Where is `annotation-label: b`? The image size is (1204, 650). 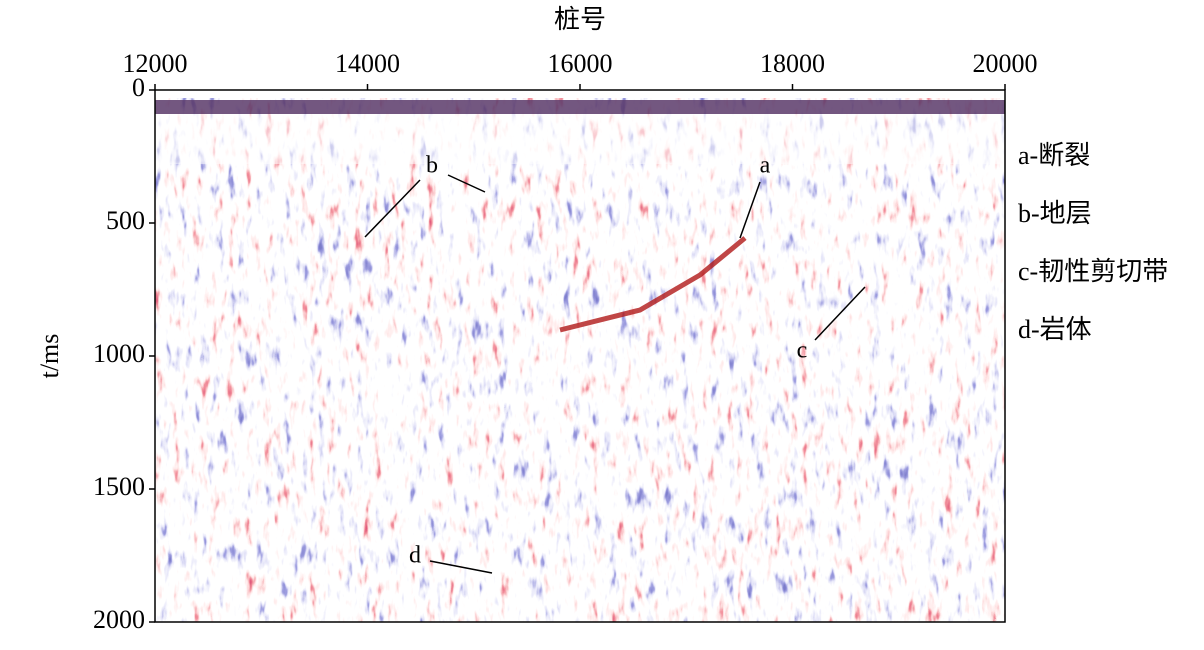
annotation-label: b is located at coordinates (432, 166).